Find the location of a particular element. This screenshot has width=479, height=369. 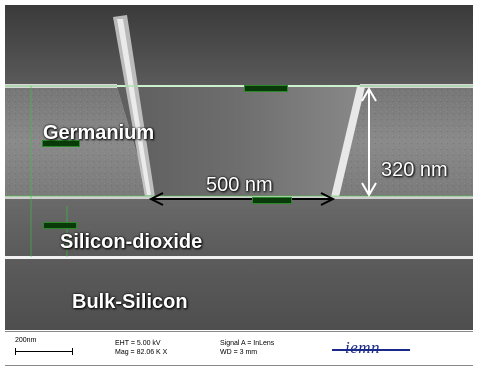

height-arrow is located at coordinates (369, 142).